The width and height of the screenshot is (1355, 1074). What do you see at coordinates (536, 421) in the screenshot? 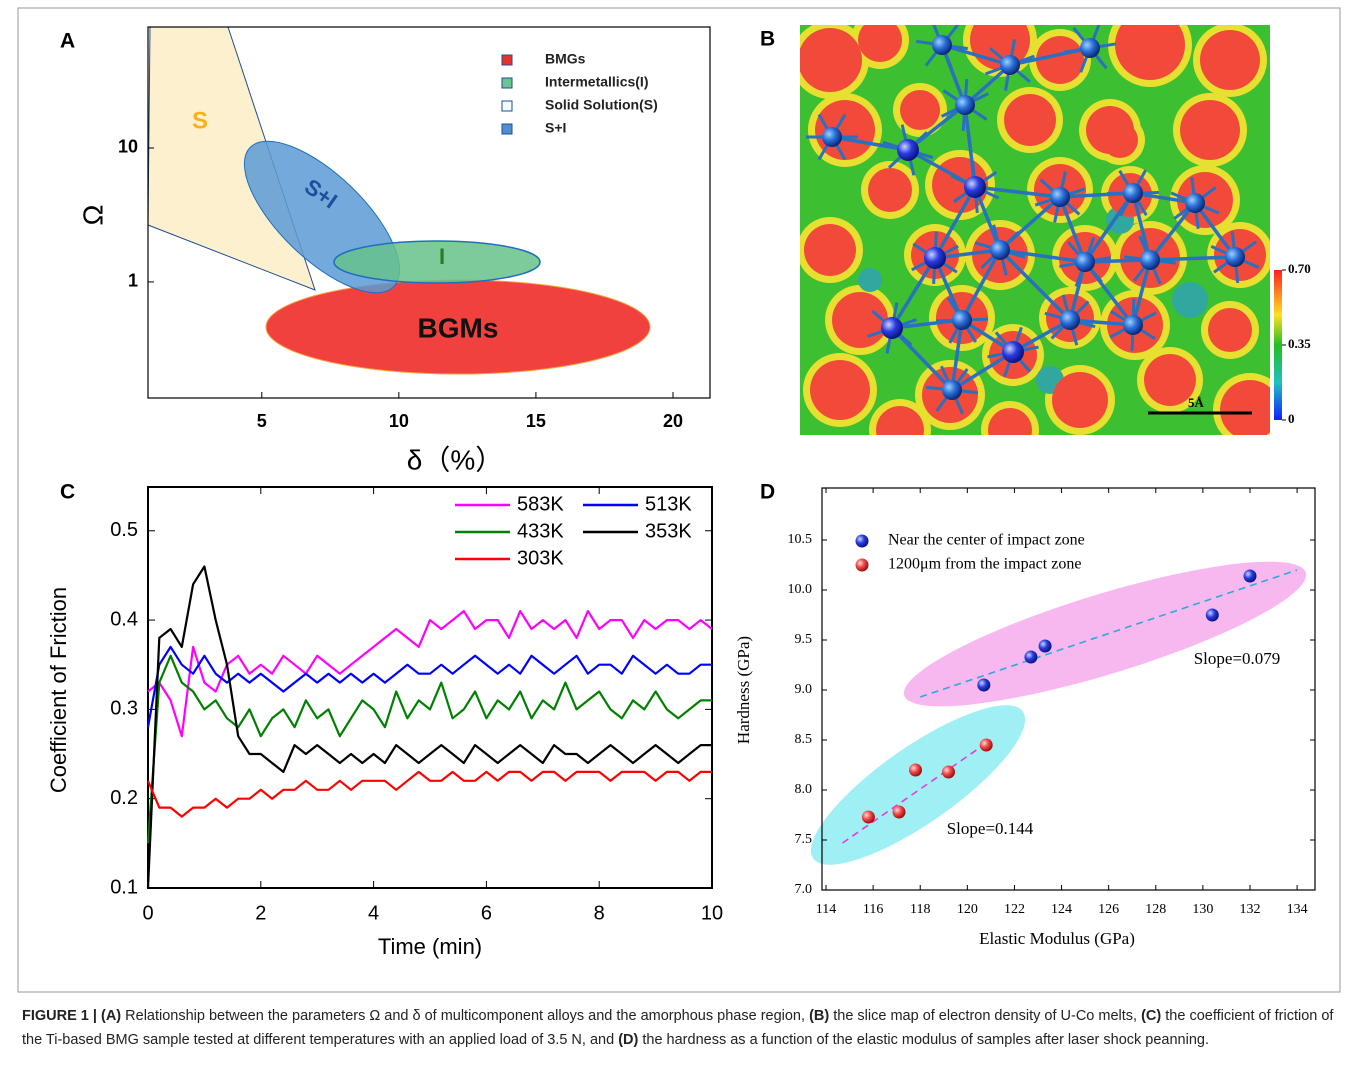
I see `x-tick-label: 15` at bounding box center [536, 421].